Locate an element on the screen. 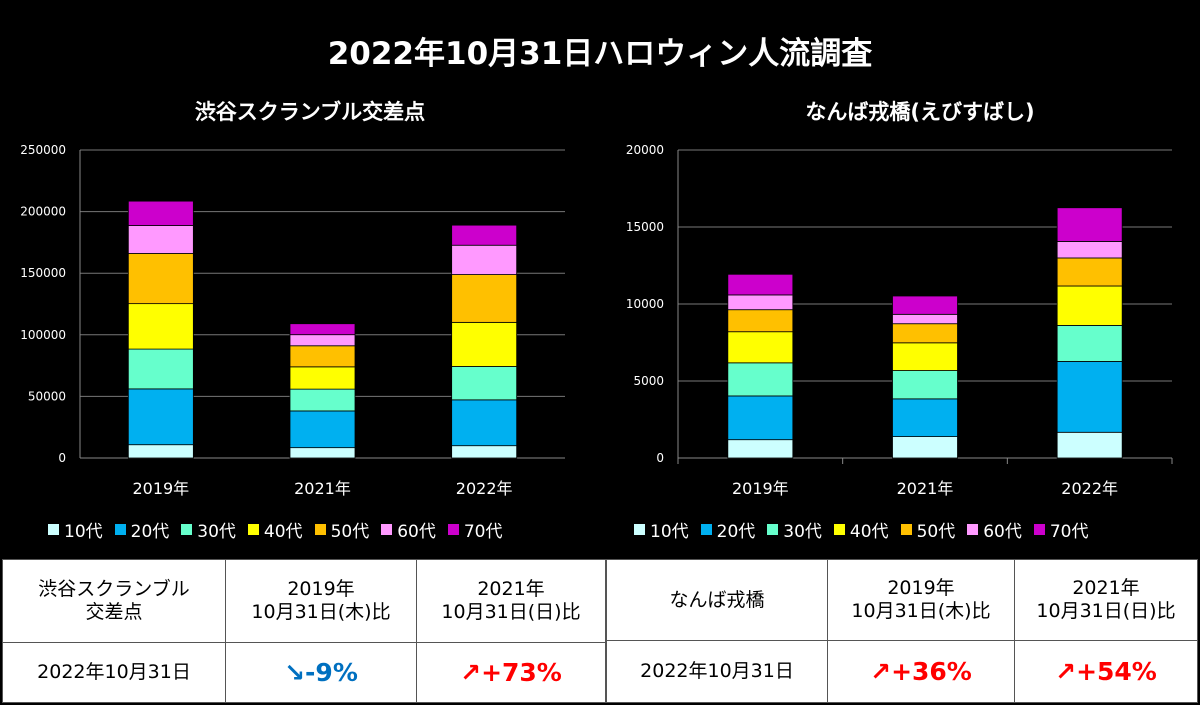 The height and width of the screenshot is (705, 1200). bar-segment-20代-2019年 is located at coordinates (160, 417).